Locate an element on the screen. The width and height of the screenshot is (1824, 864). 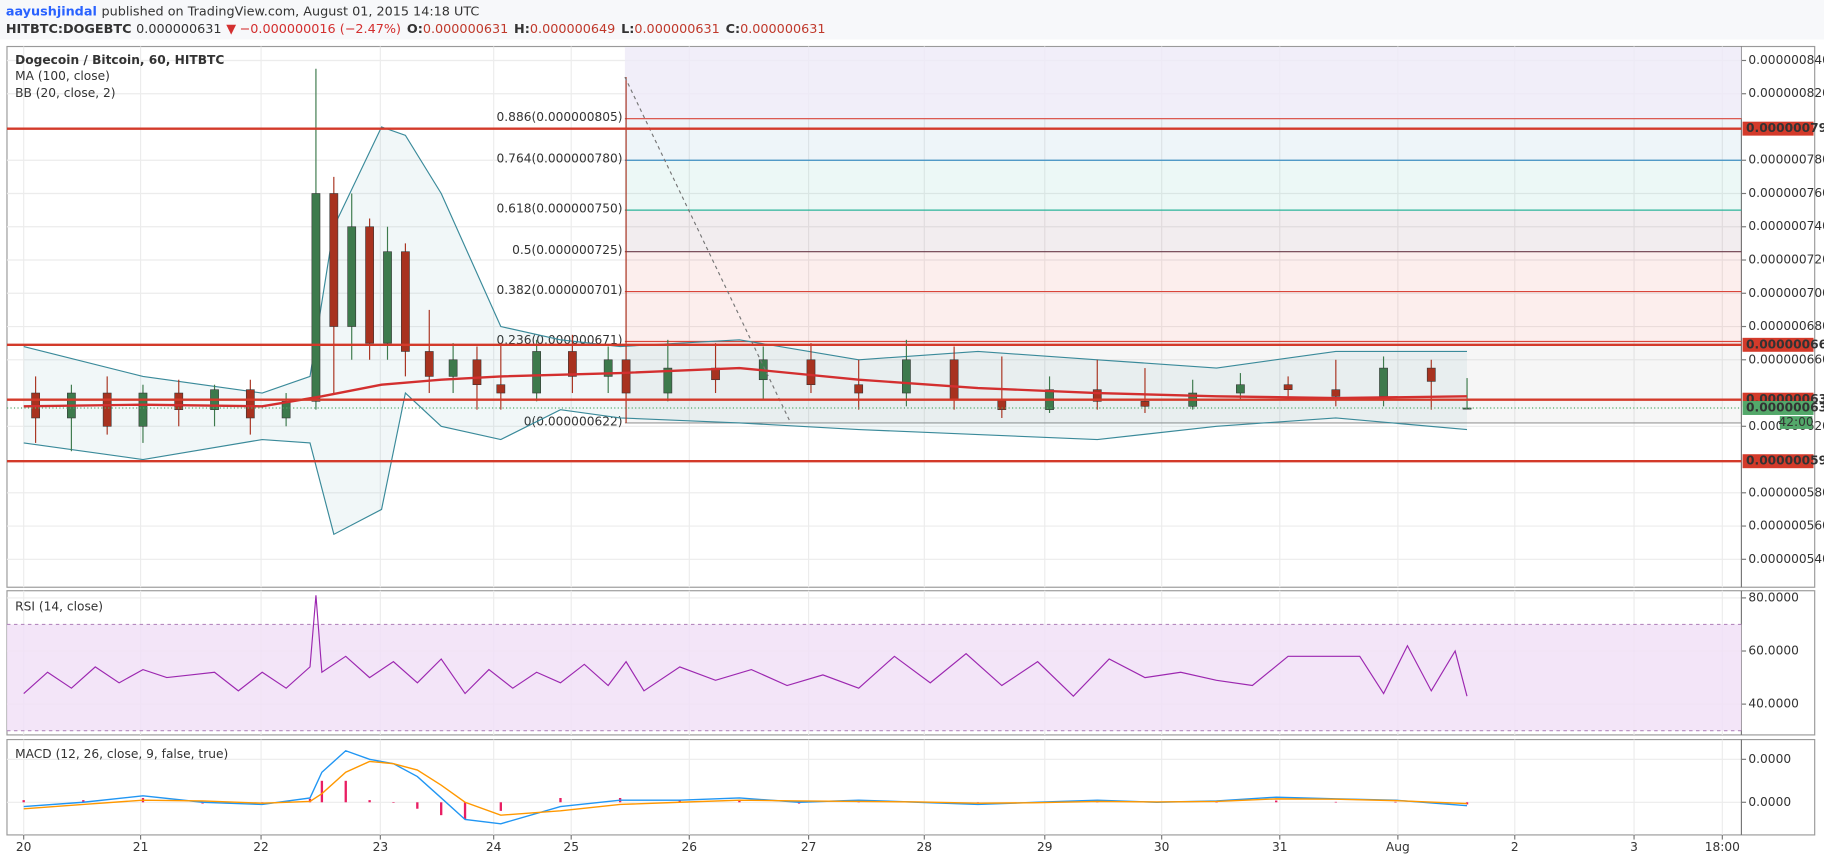
x-tick-label: 29 is located at coordinates (1045, 847).